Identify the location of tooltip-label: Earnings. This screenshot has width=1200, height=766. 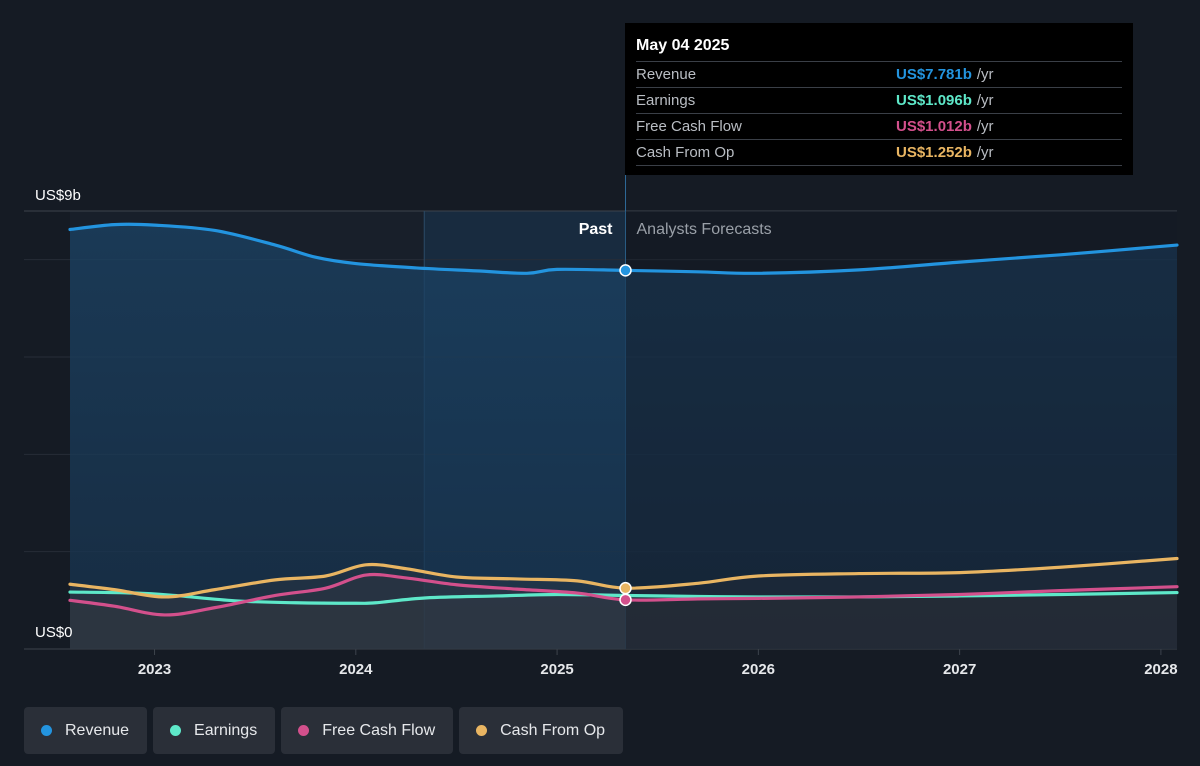
(666, 100).